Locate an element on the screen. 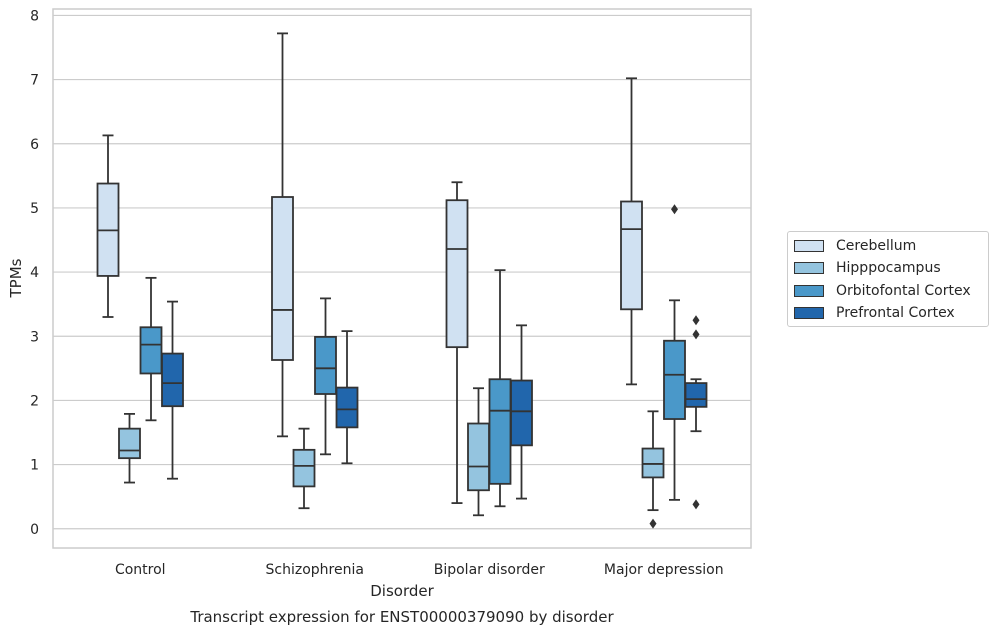  legend-label-prefrontal: Prefrontal Cortex is located at coordinates (895, 313).